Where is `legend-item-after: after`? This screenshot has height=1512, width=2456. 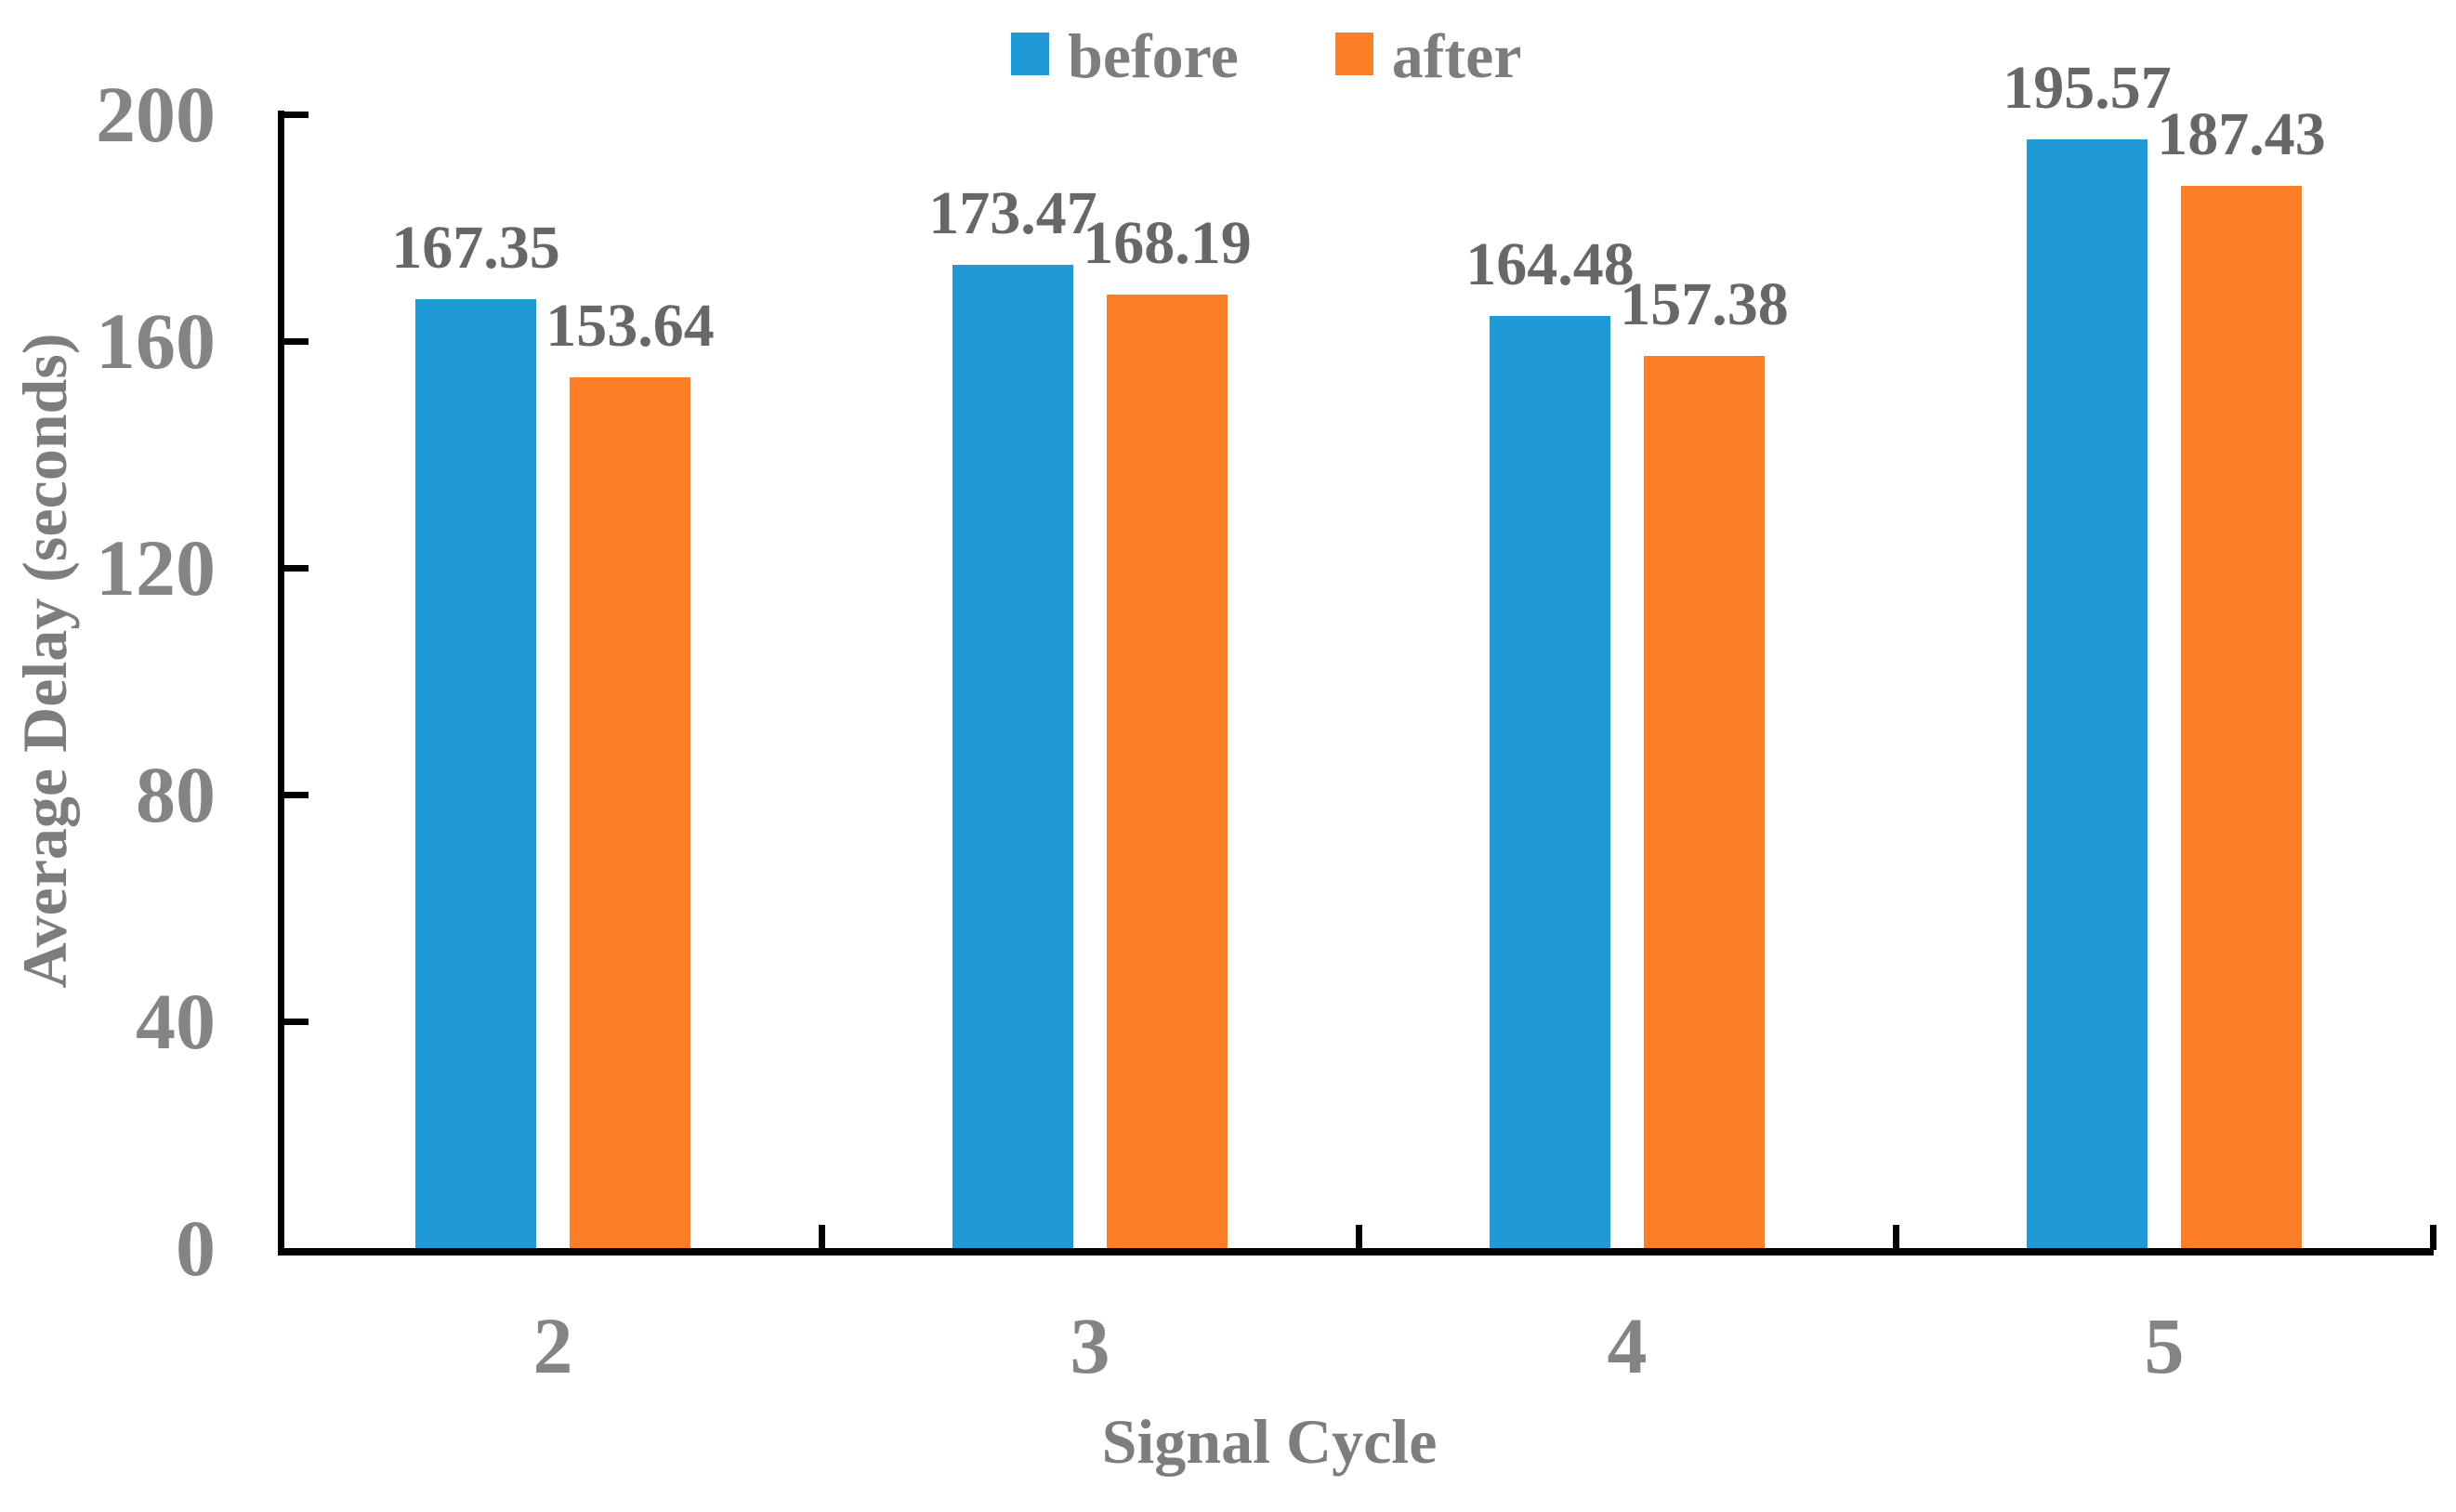
legend-item-after: after is located at coordinates (1428, 61).